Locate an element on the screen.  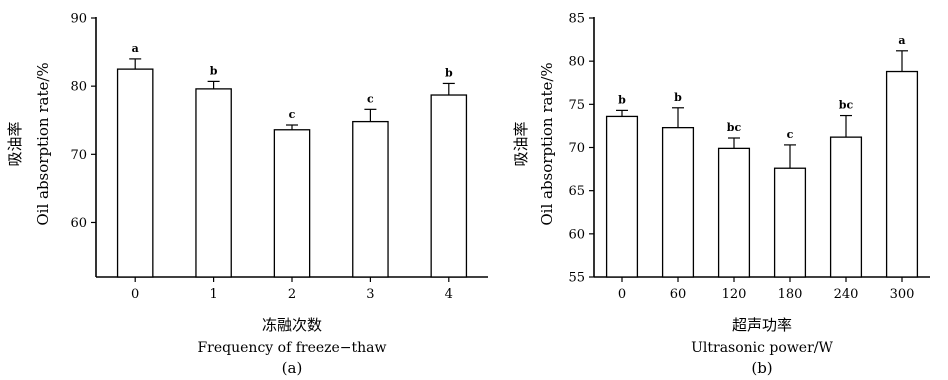
panel-b-xlabel-en: Ultrasonic power/W is located at coordinates (762, 348).